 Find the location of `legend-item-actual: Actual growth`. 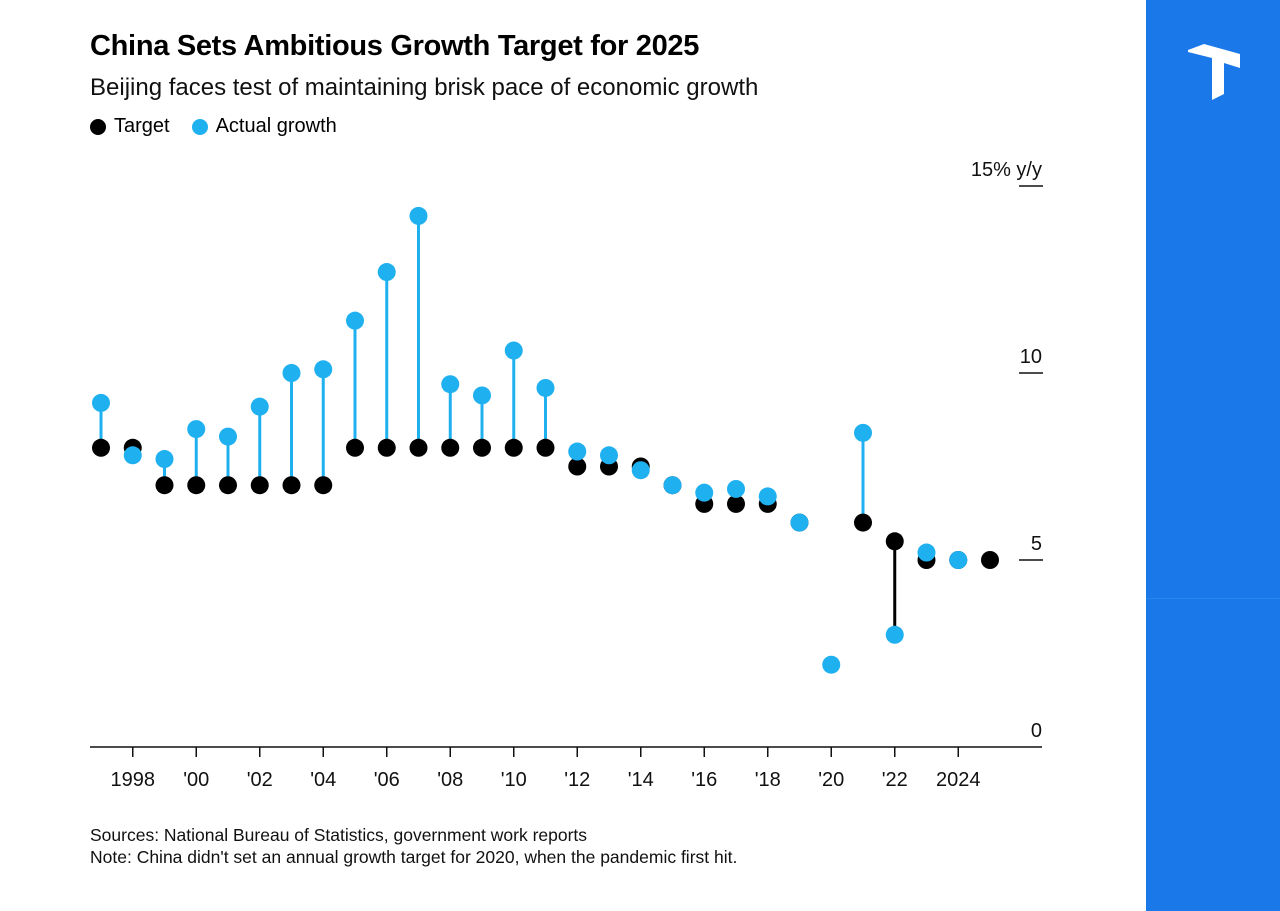

legend-item-actual: Actual growth is located at coordinates (264, 126).